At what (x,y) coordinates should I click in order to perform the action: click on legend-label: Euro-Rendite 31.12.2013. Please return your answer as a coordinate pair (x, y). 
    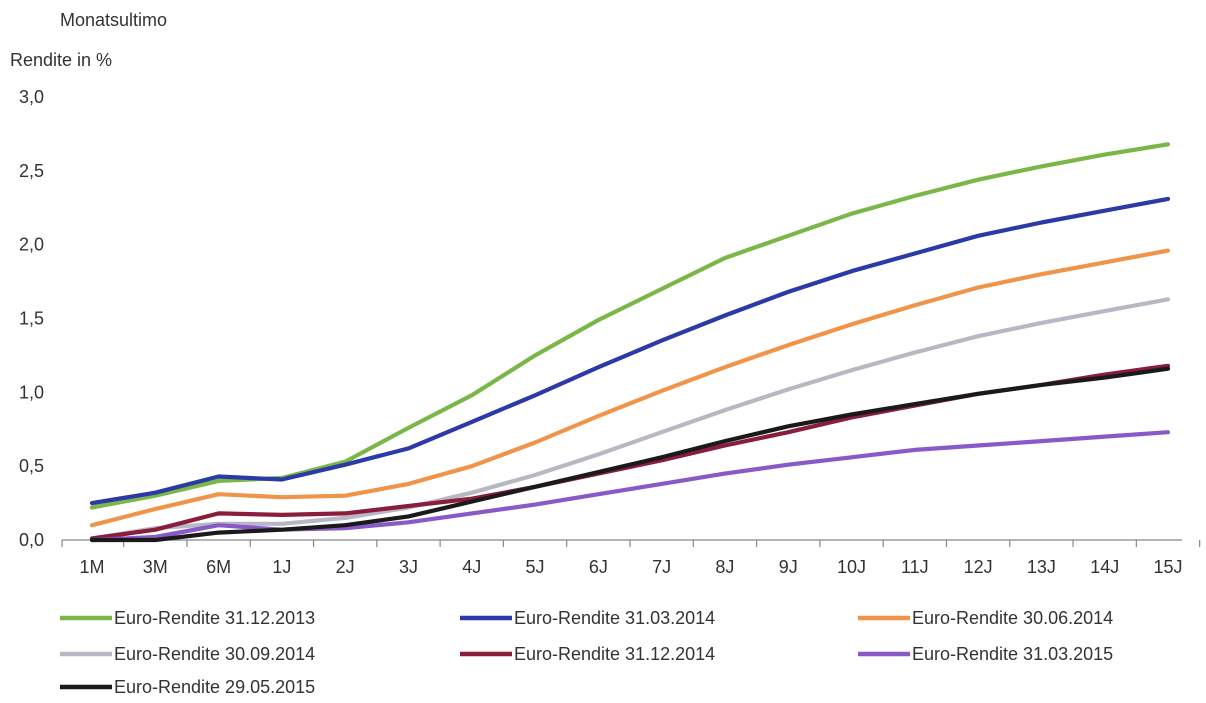
    Looking at the image, I should click on (214, 618).